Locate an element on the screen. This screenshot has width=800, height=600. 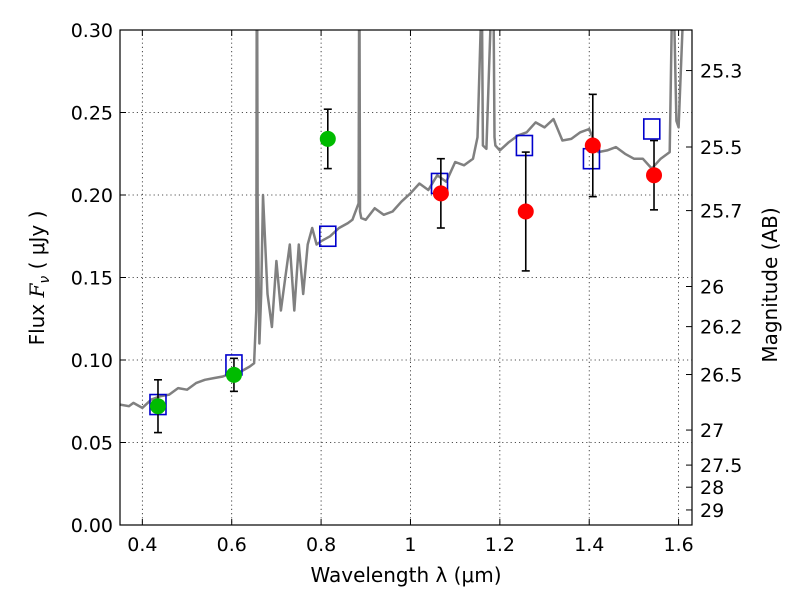
y2-tick-label: 25.7 is located at coordinates (721, 212).